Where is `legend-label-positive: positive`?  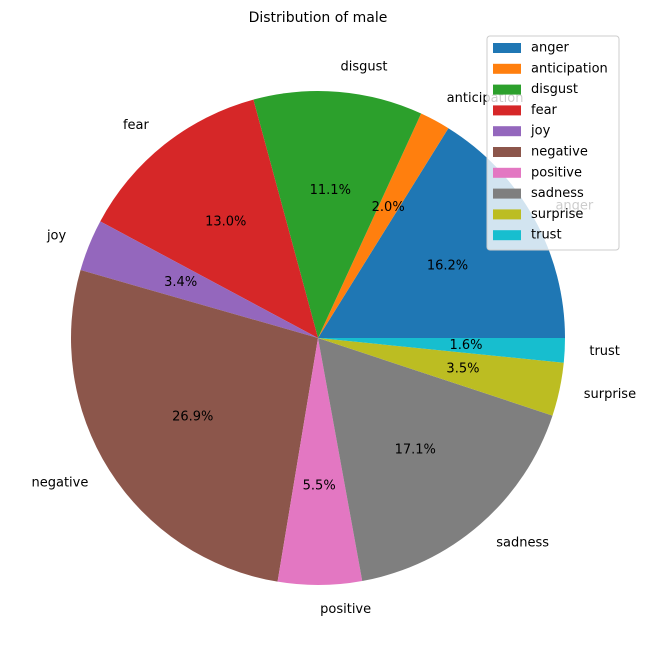 legend-label-positive: positive is located at coordinates (556, 172).